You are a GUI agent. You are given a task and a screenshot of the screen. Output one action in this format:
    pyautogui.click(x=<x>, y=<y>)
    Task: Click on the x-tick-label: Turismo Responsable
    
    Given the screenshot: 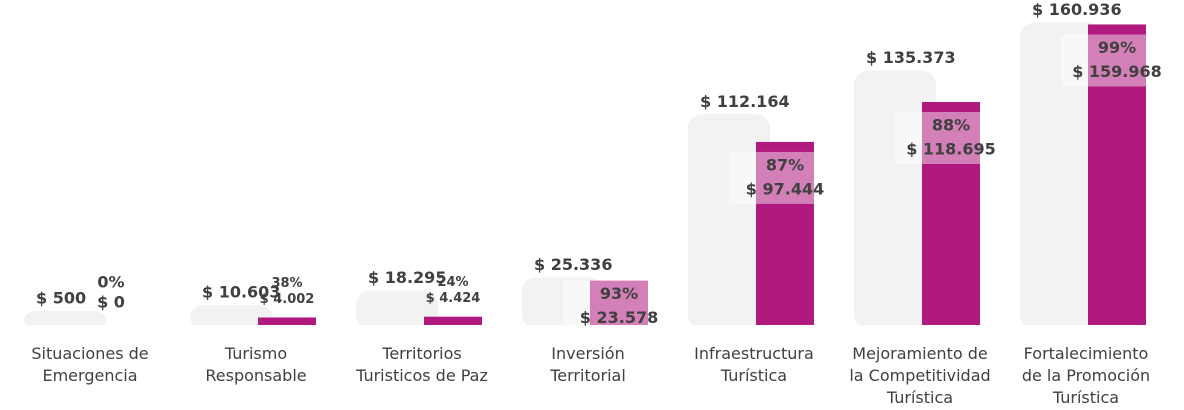 What is the action you would take?
    pyautogui.click(x=255, y=364)
    